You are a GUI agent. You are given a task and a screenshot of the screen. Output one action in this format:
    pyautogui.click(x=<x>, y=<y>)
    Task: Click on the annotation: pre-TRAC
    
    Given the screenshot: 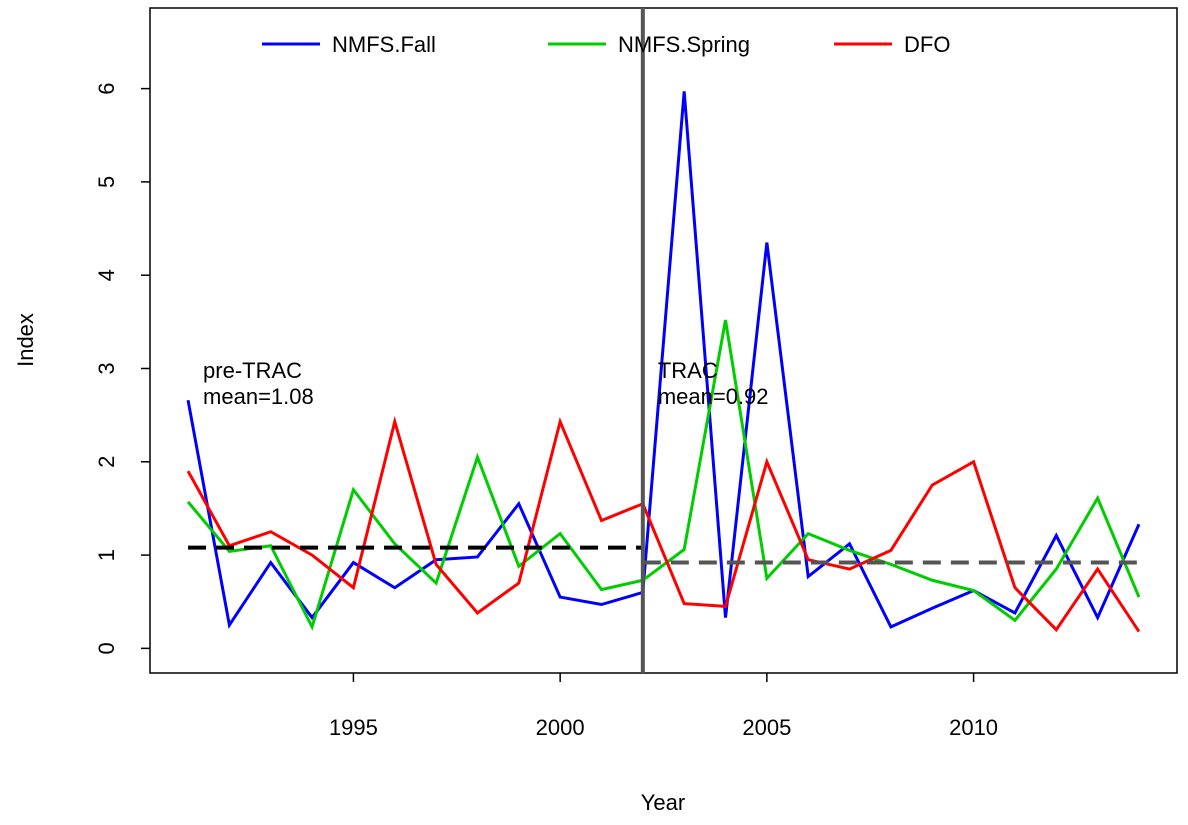 What is the action you would take?
    pyautogui.click(x=252, y=370)
    